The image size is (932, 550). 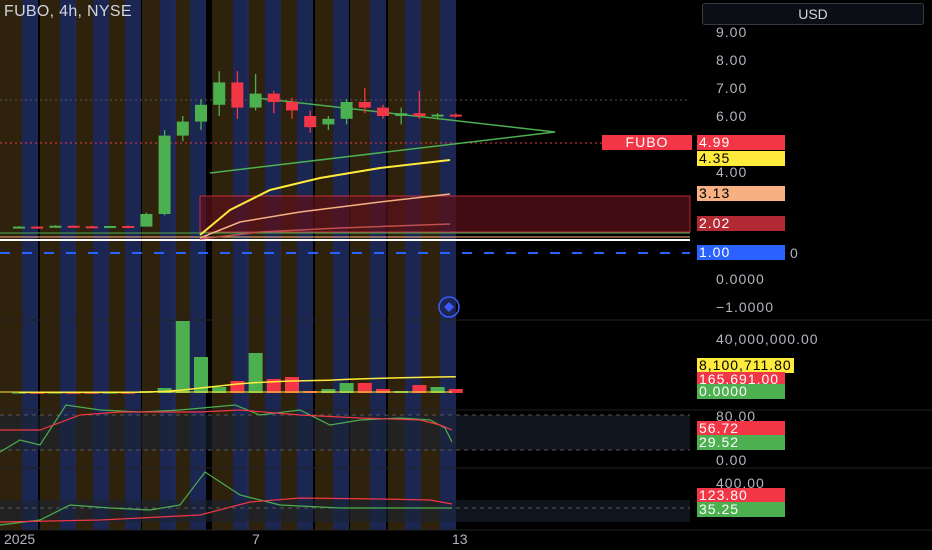 I want to click on osc-band, so click(x=345, y=511).